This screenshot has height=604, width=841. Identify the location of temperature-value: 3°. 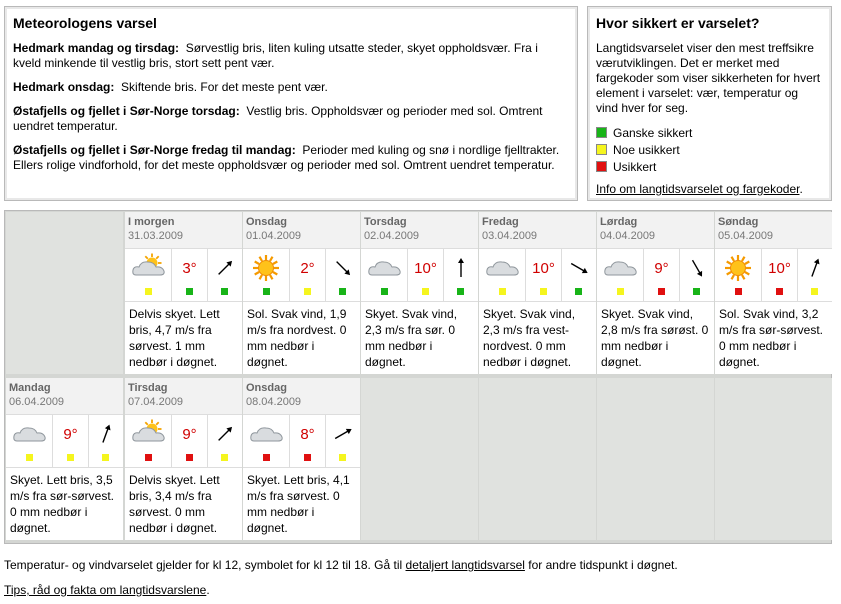
(189, 268).